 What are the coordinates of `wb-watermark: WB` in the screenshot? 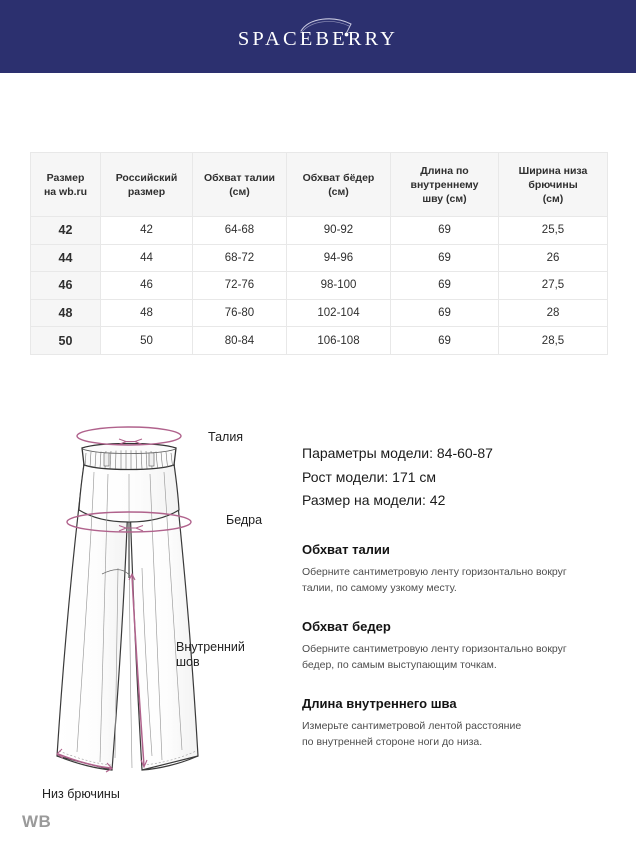 It's located at (37, 821).